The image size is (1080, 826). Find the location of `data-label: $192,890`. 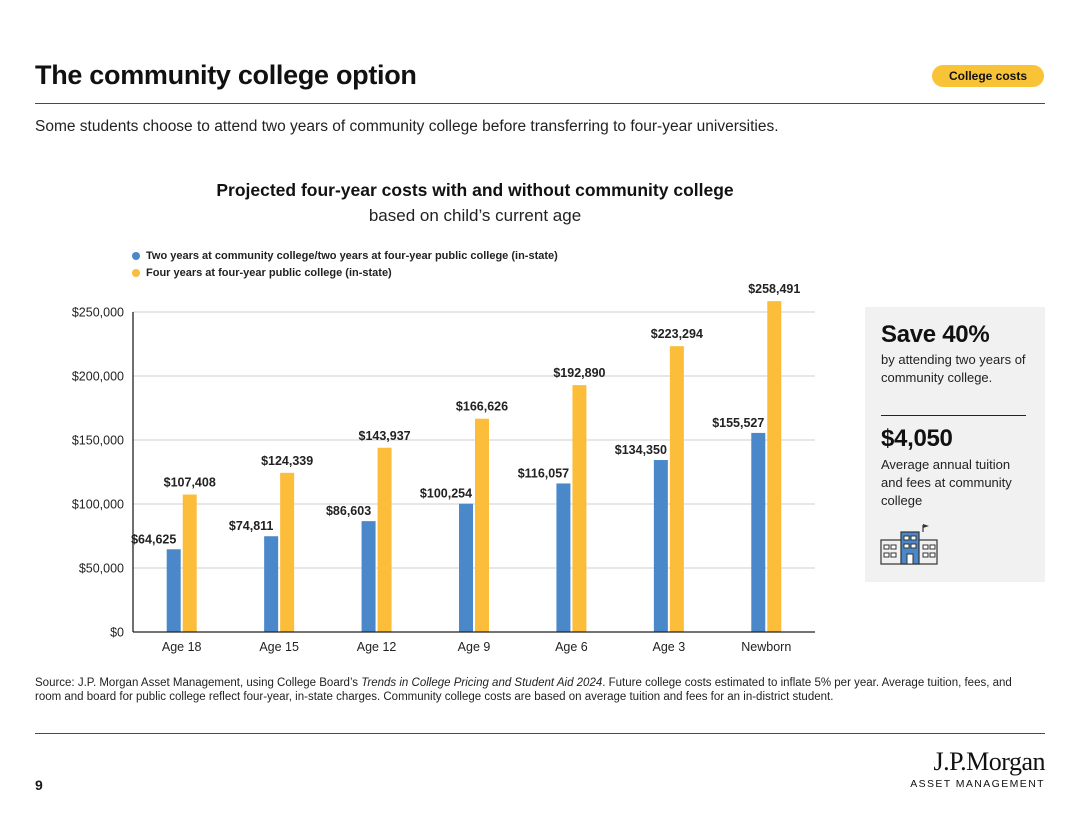

data-label: $192,890 is located at coordinates (579, 373).